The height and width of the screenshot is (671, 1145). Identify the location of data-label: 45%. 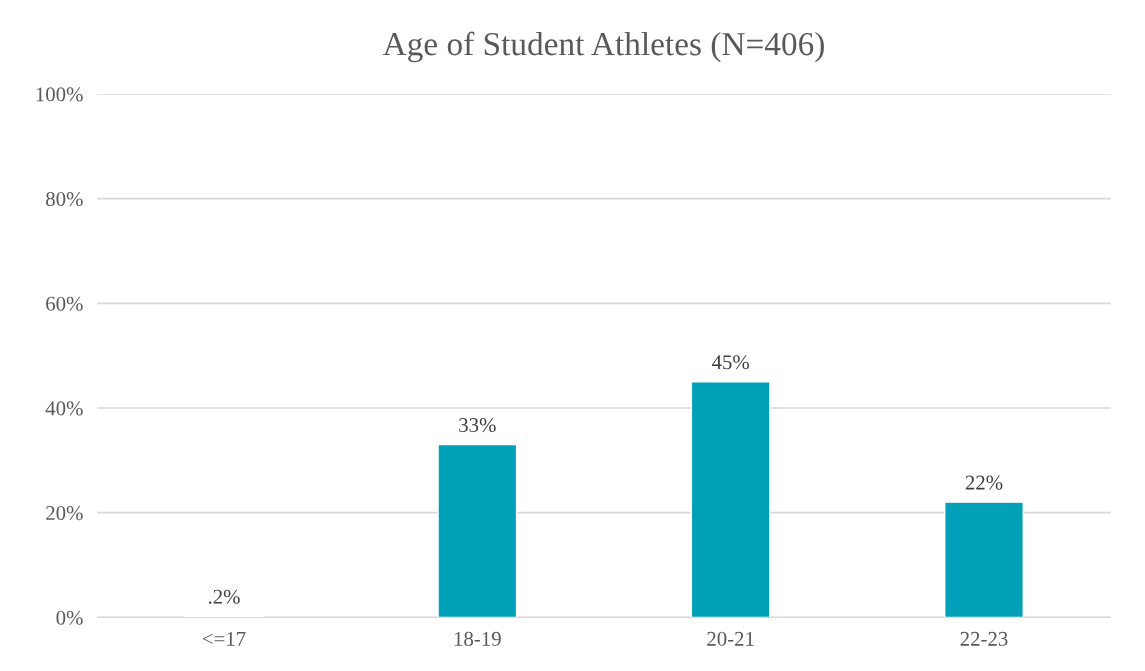
(730, 362).